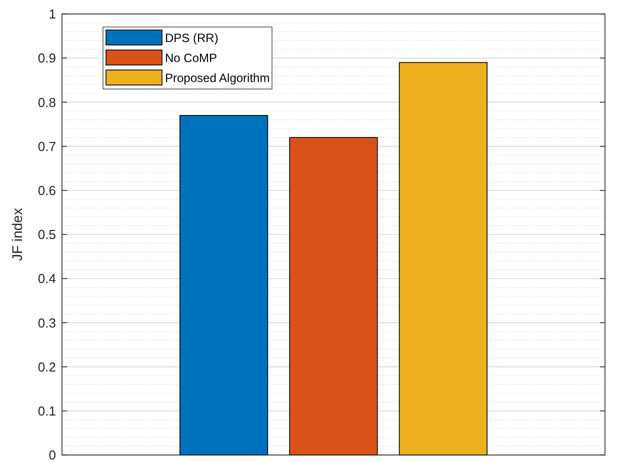  Describe the element at coordinates (47, 322) in the screenshot. I see `y-tick-label: 0.3` at that location.